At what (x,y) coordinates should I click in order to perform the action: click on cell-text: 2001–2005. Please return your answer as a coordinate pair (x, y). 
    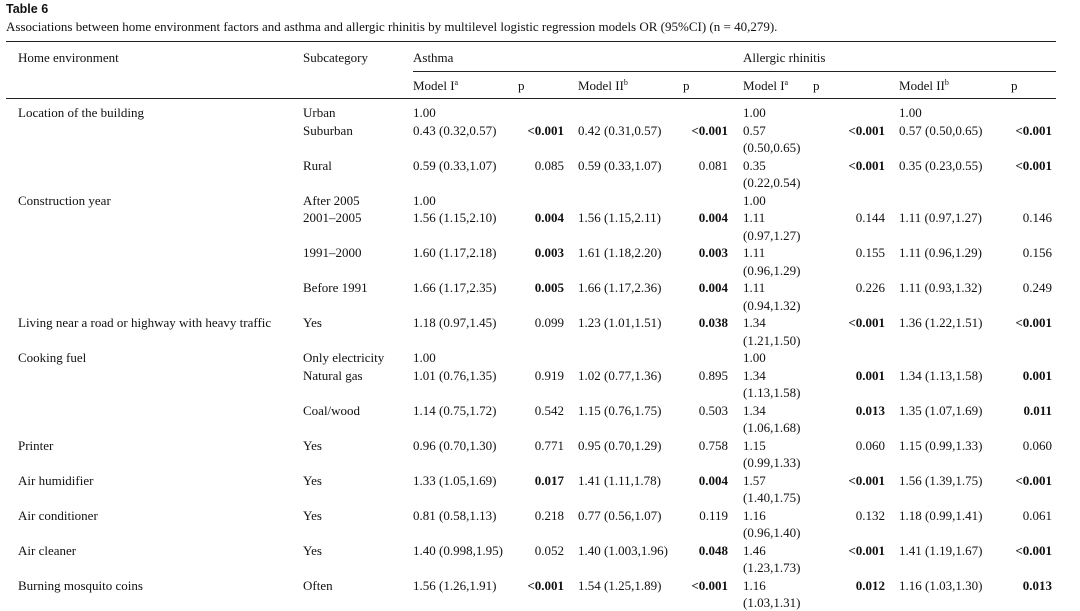
    Looking at the image, I should click on (332, 217).